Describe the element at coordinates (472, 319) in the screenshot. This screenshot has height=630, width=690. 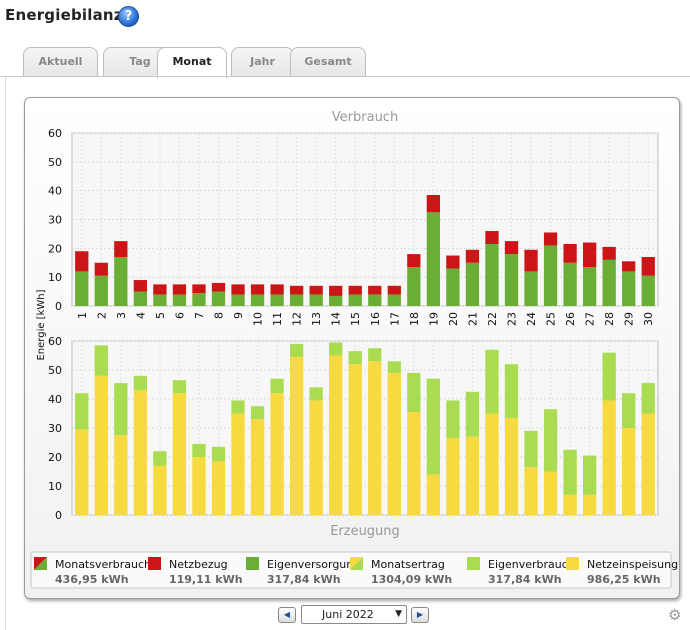
I see `x-tick-label: 21` at that location.